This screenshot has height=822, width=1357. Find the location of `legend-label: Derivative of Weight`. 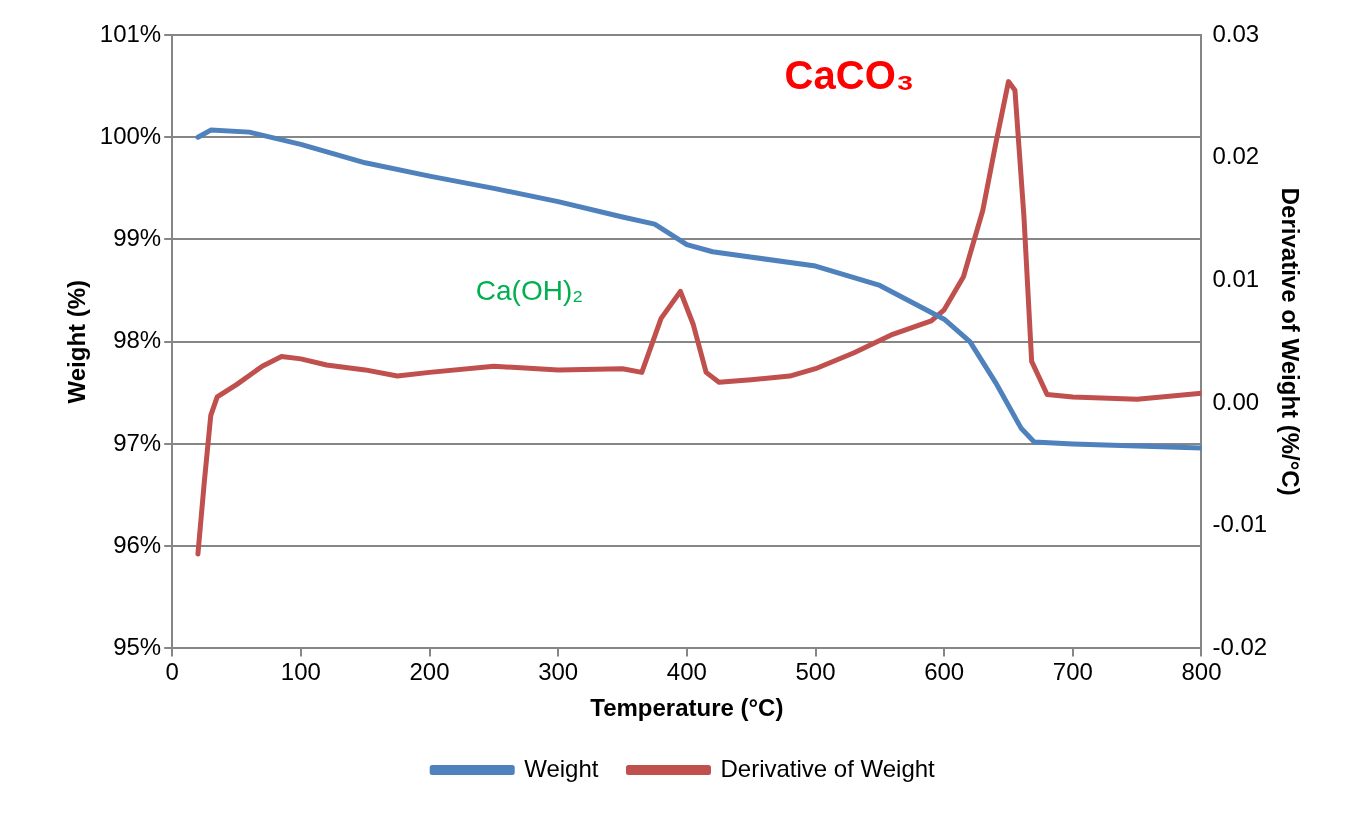

legend-label: Derivative of Weight is located at coordinates (828, 768).